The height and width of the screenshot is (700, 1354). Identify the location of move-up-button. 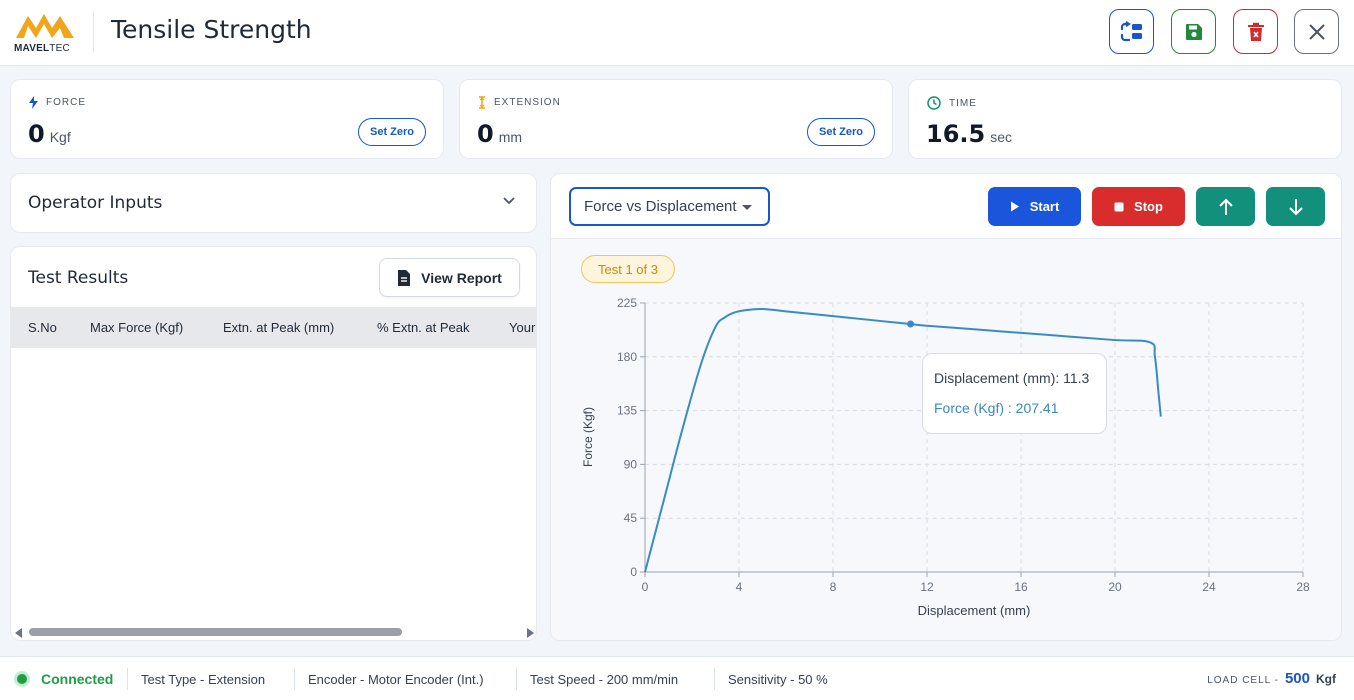
(1225, 206).